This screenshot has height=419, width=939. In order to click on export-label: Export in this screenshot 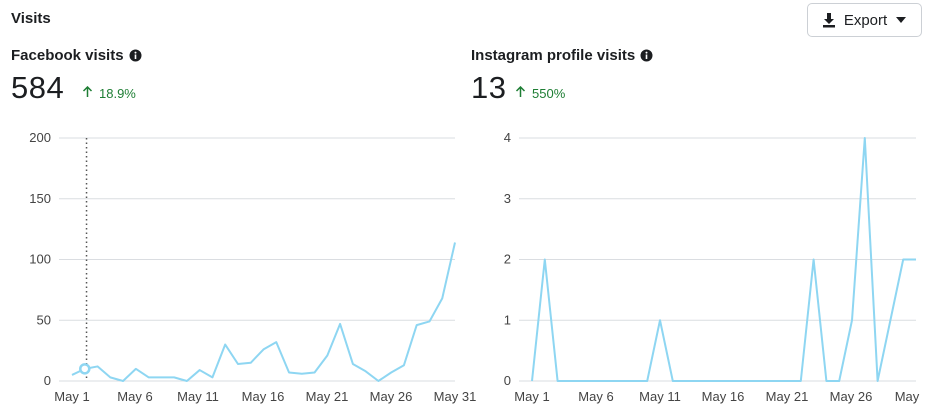, I will do `click(865, 20)`.